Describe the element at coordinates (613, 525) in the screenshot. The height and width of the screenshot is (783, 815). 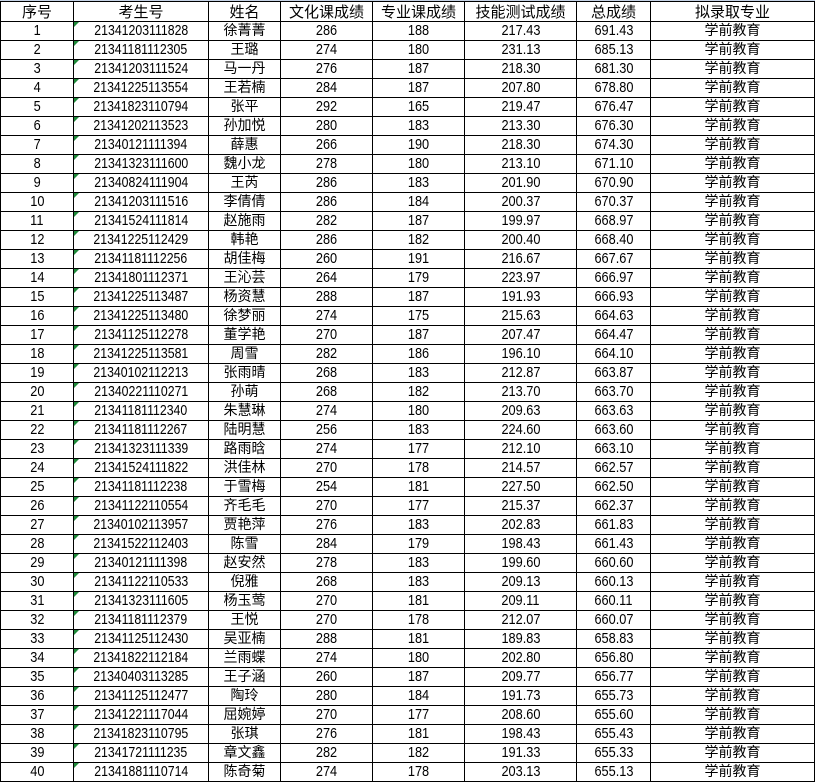
I see `total-score-cell: 661.83` at that location.